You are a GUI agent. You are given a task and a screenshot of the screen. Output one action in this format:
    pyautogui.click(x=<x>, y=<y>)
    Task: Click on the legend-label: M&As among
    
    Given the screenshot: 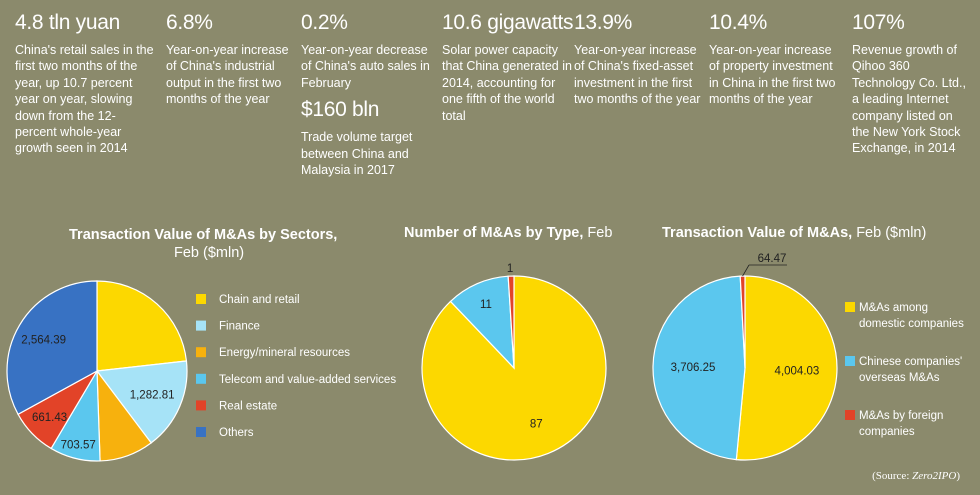 What is the action you would take?
    pyautogui.click(x=893, y=308)
    